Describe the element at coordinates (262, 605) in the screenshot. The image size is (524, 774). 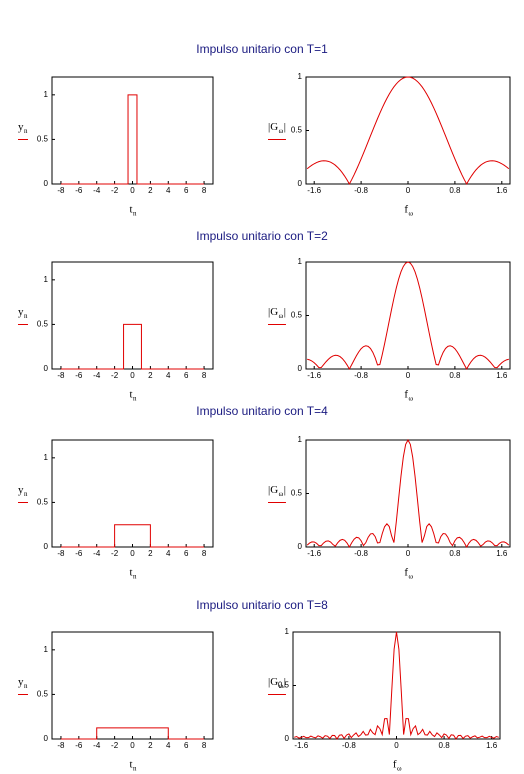
I see `section-title: Impulso unitario con T=8` at that location.